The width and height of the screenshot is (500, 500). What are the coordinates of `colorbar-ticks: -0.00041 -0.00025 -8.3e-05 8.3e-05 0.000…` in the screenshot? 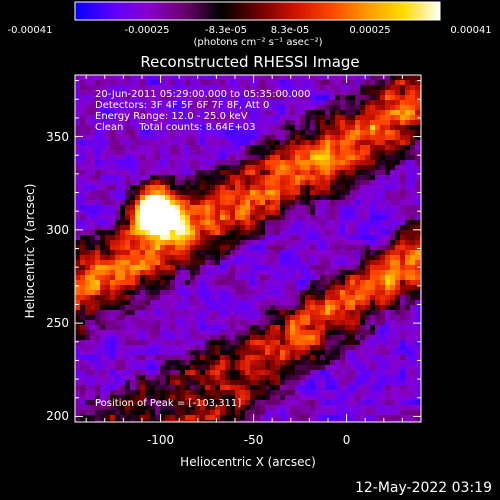 It's located at (250, 25).